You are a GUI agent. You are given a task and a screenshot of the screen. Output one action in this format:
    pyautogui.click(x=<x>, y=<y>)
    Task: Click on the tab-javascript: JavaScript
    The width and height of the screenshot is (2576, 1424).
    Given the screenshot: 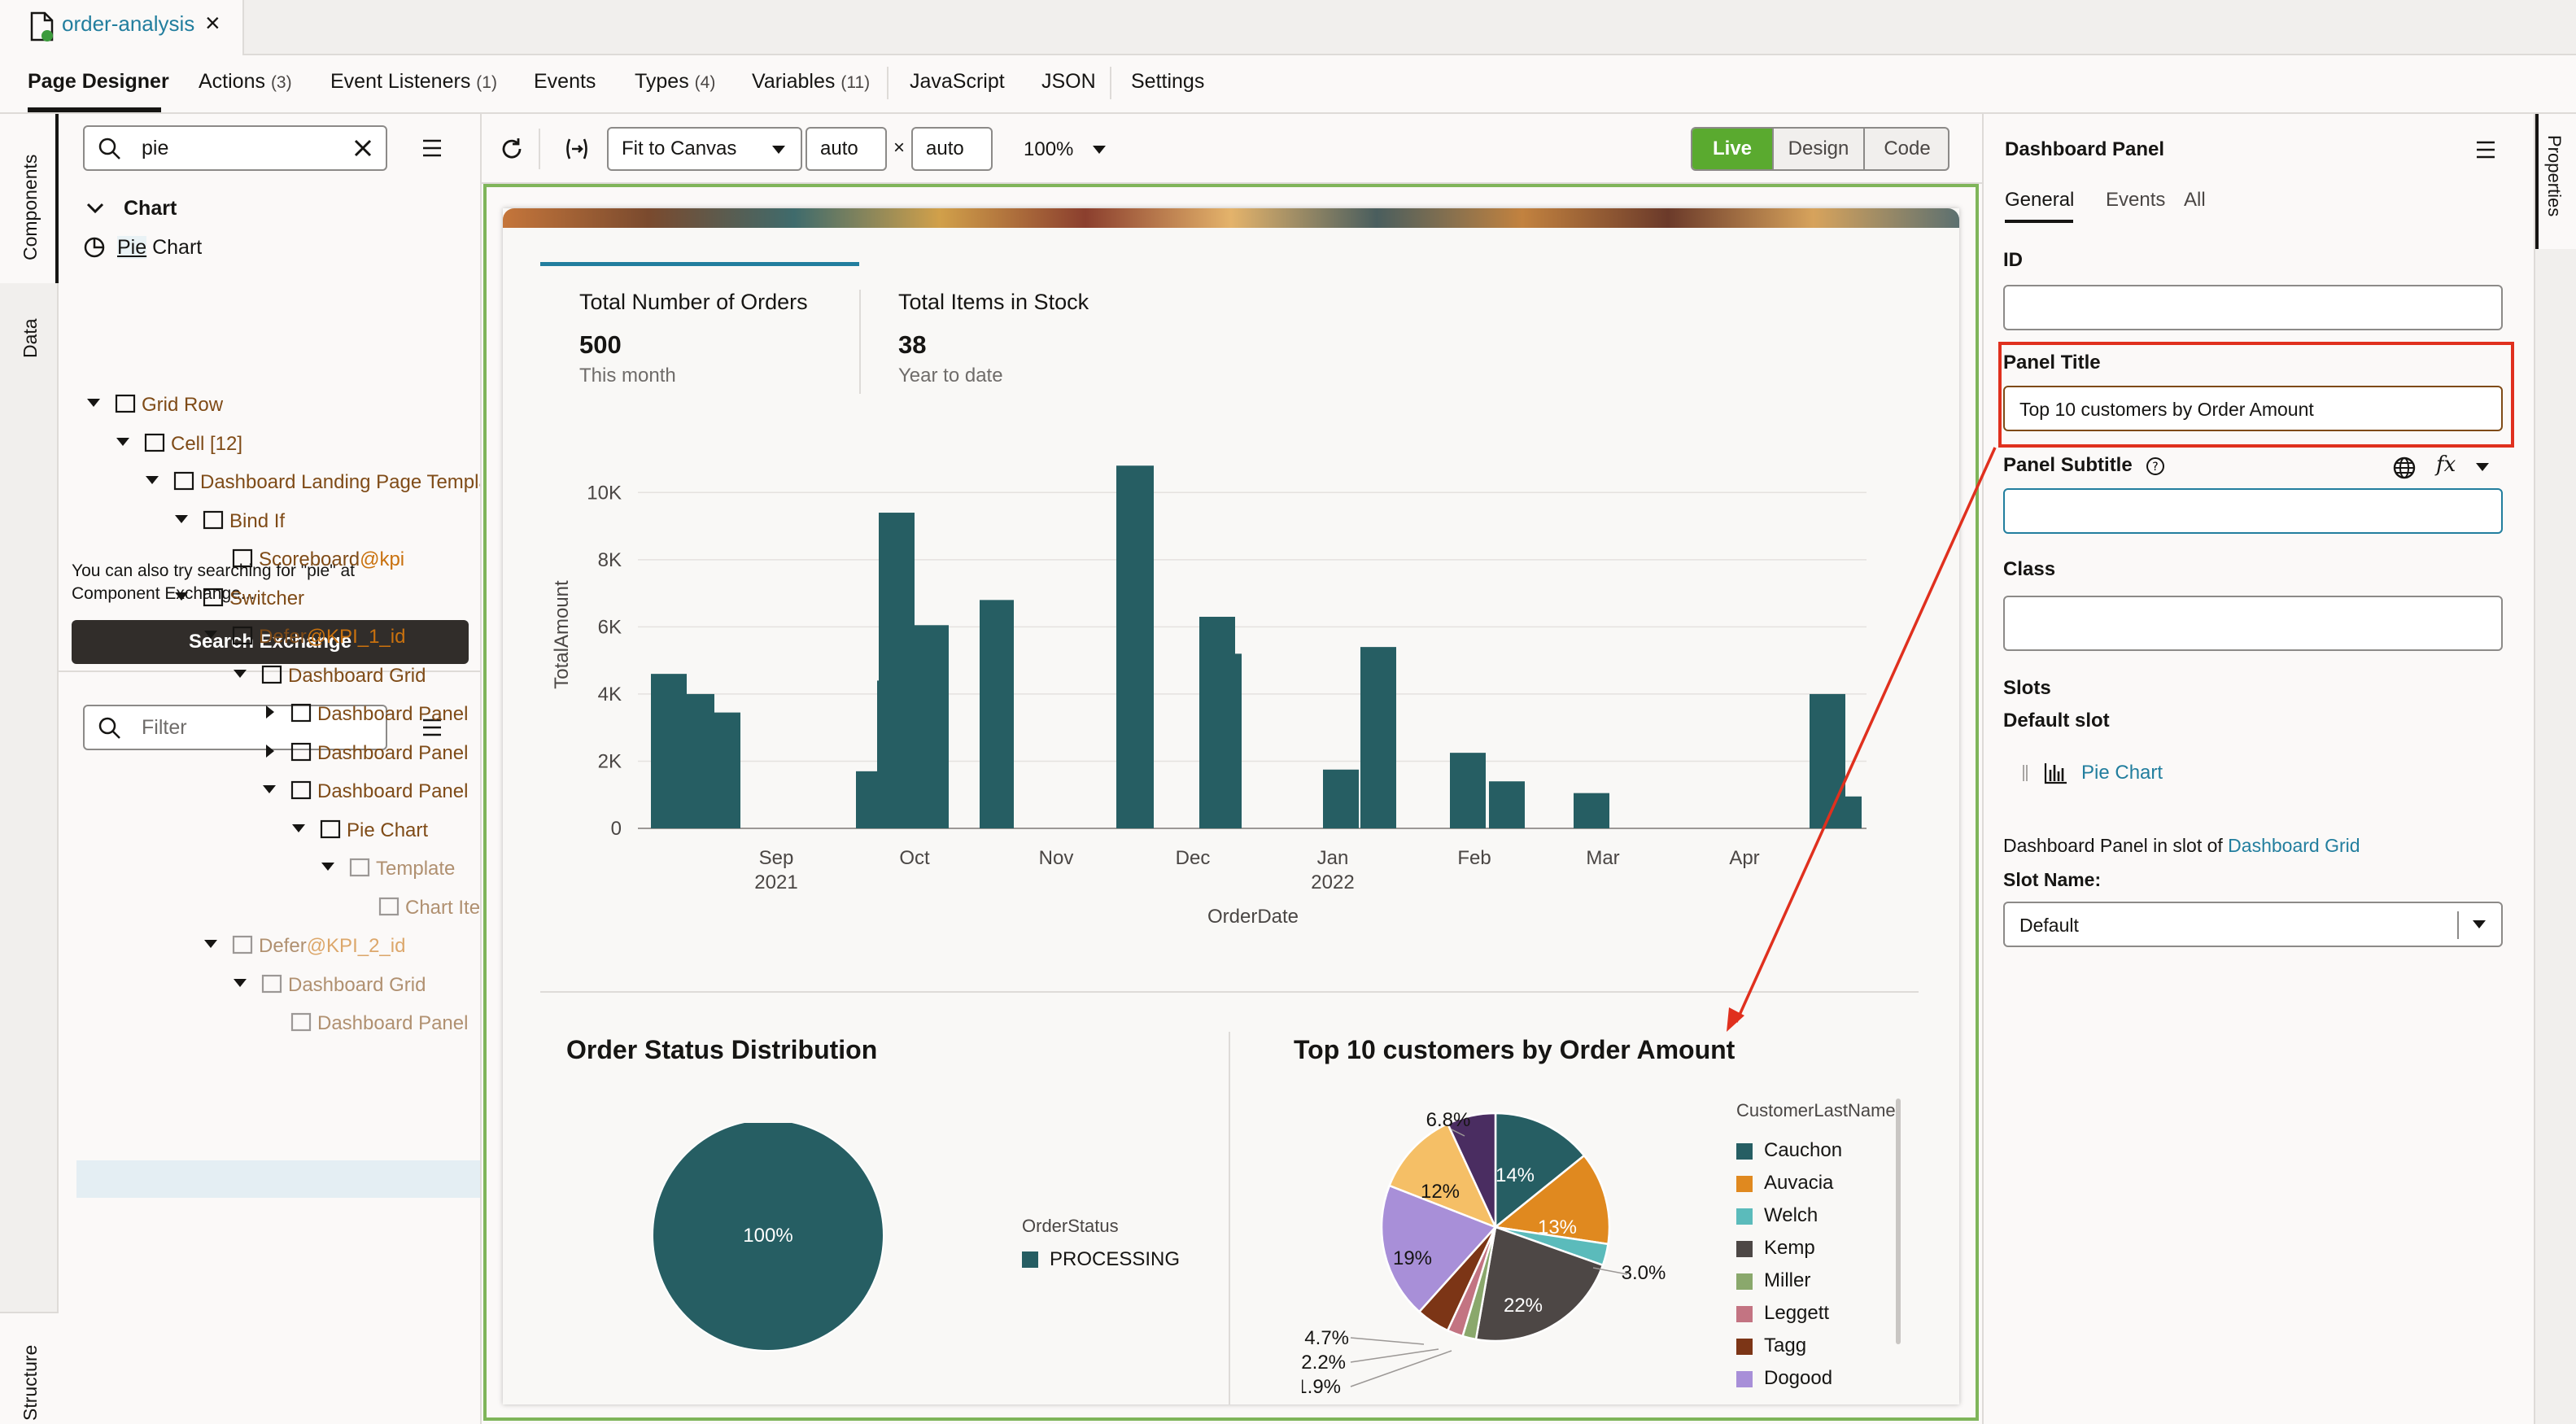 What is the action you would take?
    pyautogui.click(x=957, y=82)
    